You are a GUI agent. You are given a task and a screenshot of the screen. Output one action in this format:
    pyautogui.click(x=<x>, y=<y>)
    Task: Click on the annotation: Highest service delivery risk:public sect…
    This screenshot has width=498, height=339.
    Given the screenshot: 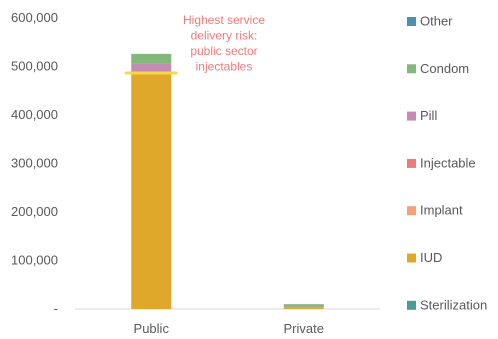 What is the action you would take?
    pyautogui.click(x=194, y=44)
    